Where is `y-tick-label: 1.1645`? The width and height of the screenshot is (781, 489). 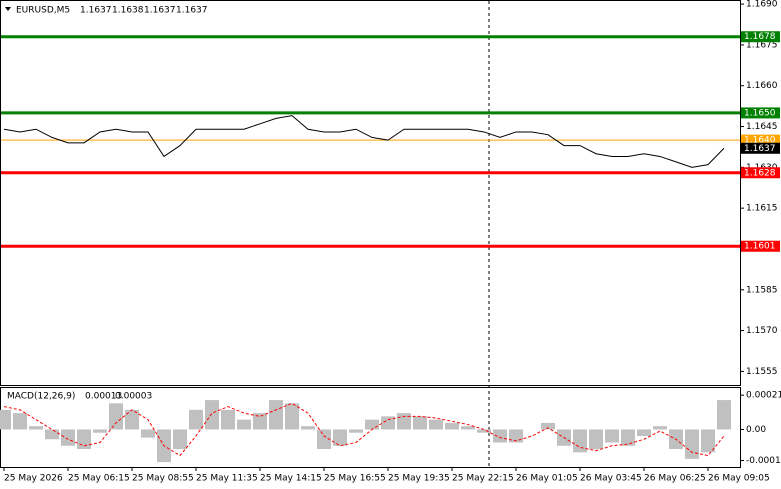
y-tick-label: 1.1645 is located at coordinates (762, 127).